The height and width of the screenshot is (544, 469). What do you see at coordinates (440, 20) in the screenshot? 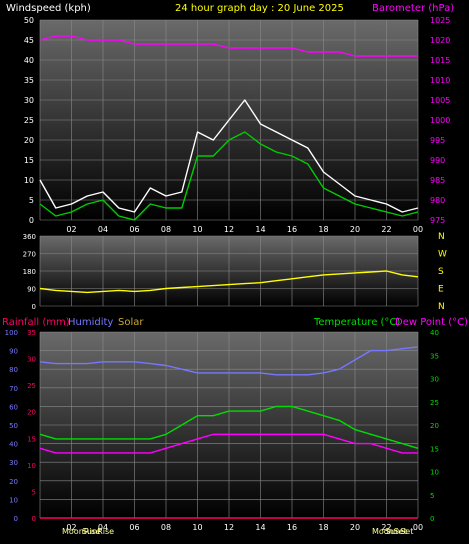
I see `axis-tick-label: 1025` at bounding box center [440, 20].